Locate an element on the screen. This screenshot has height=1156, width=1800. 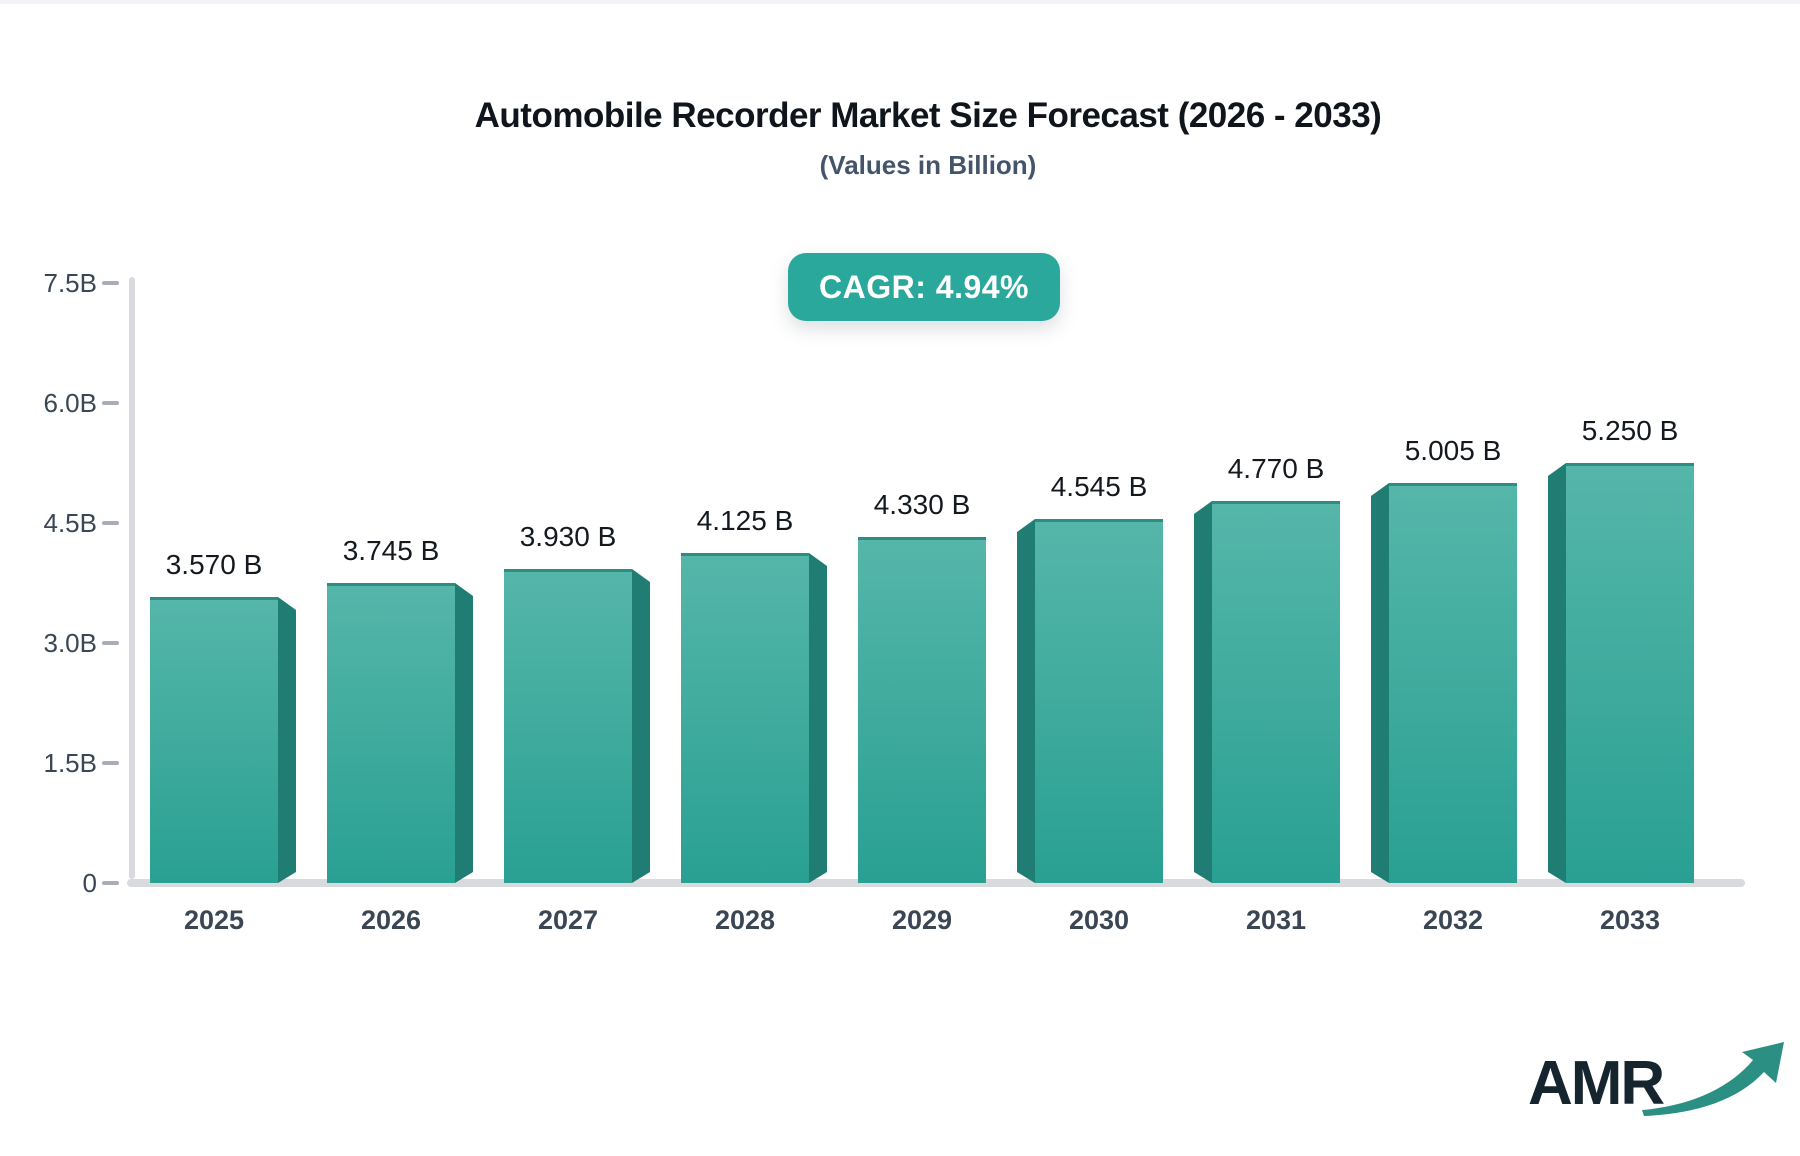
ytick-label-7.5B: 7.5B is located at coordinates (70, 283).